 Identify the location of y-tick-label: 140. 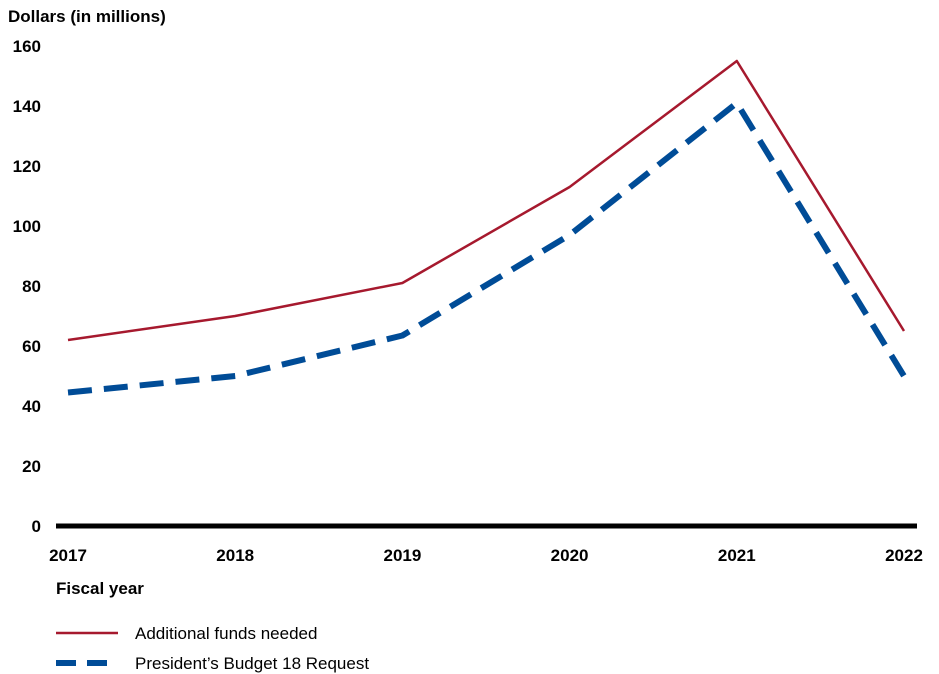
(27, 106).